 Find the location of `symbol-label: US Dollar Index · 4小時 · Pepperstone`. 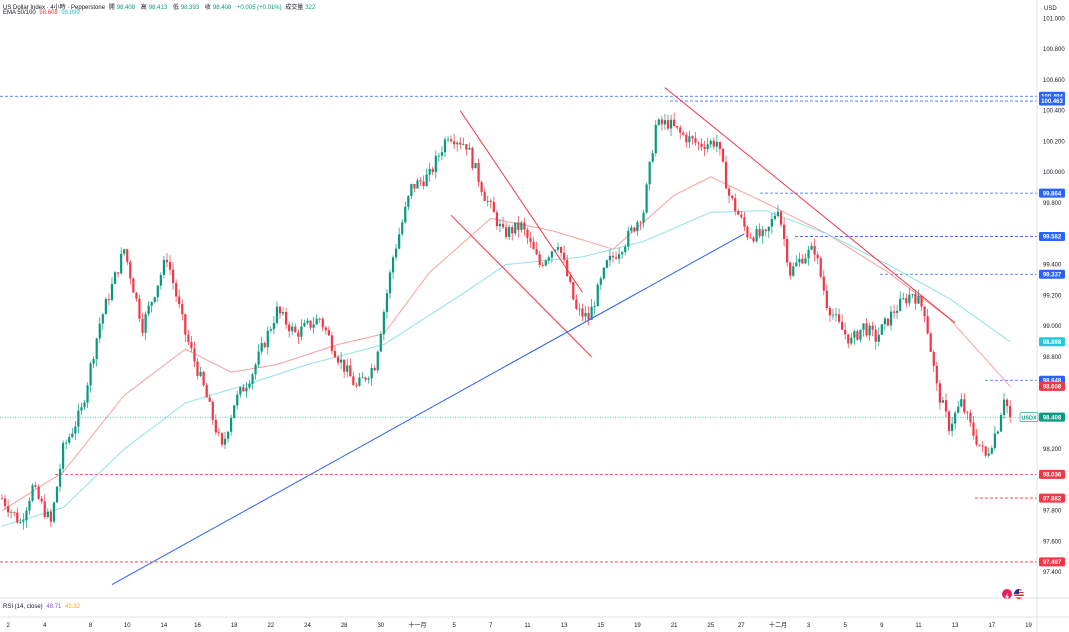

symbol-label: US Dollar Index · 4小時 · Pepperstone is located at coordinates (54, 8).